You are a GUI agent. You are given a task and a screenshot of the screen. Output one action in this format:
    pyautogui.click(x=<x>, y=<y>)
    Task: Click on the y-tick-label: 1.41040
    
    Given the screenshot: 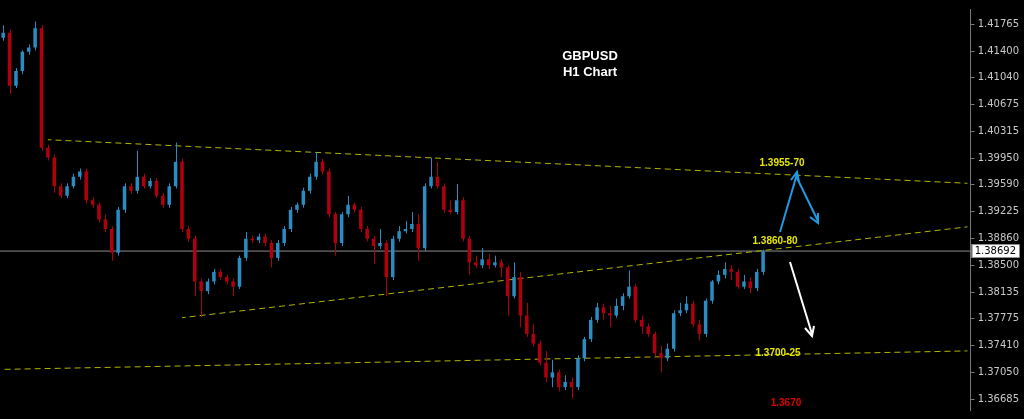 What is the action you would take?
    pyautogui.click(x=998, y=77)
    